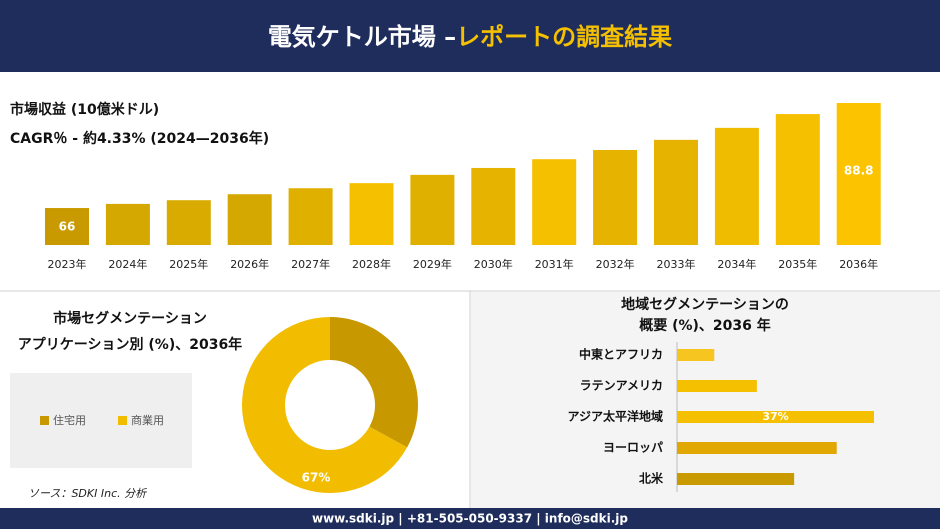  Describe the element at coordinates (858, 264) in the screenshot. I see `x-tick-label: 2036年` at that location.